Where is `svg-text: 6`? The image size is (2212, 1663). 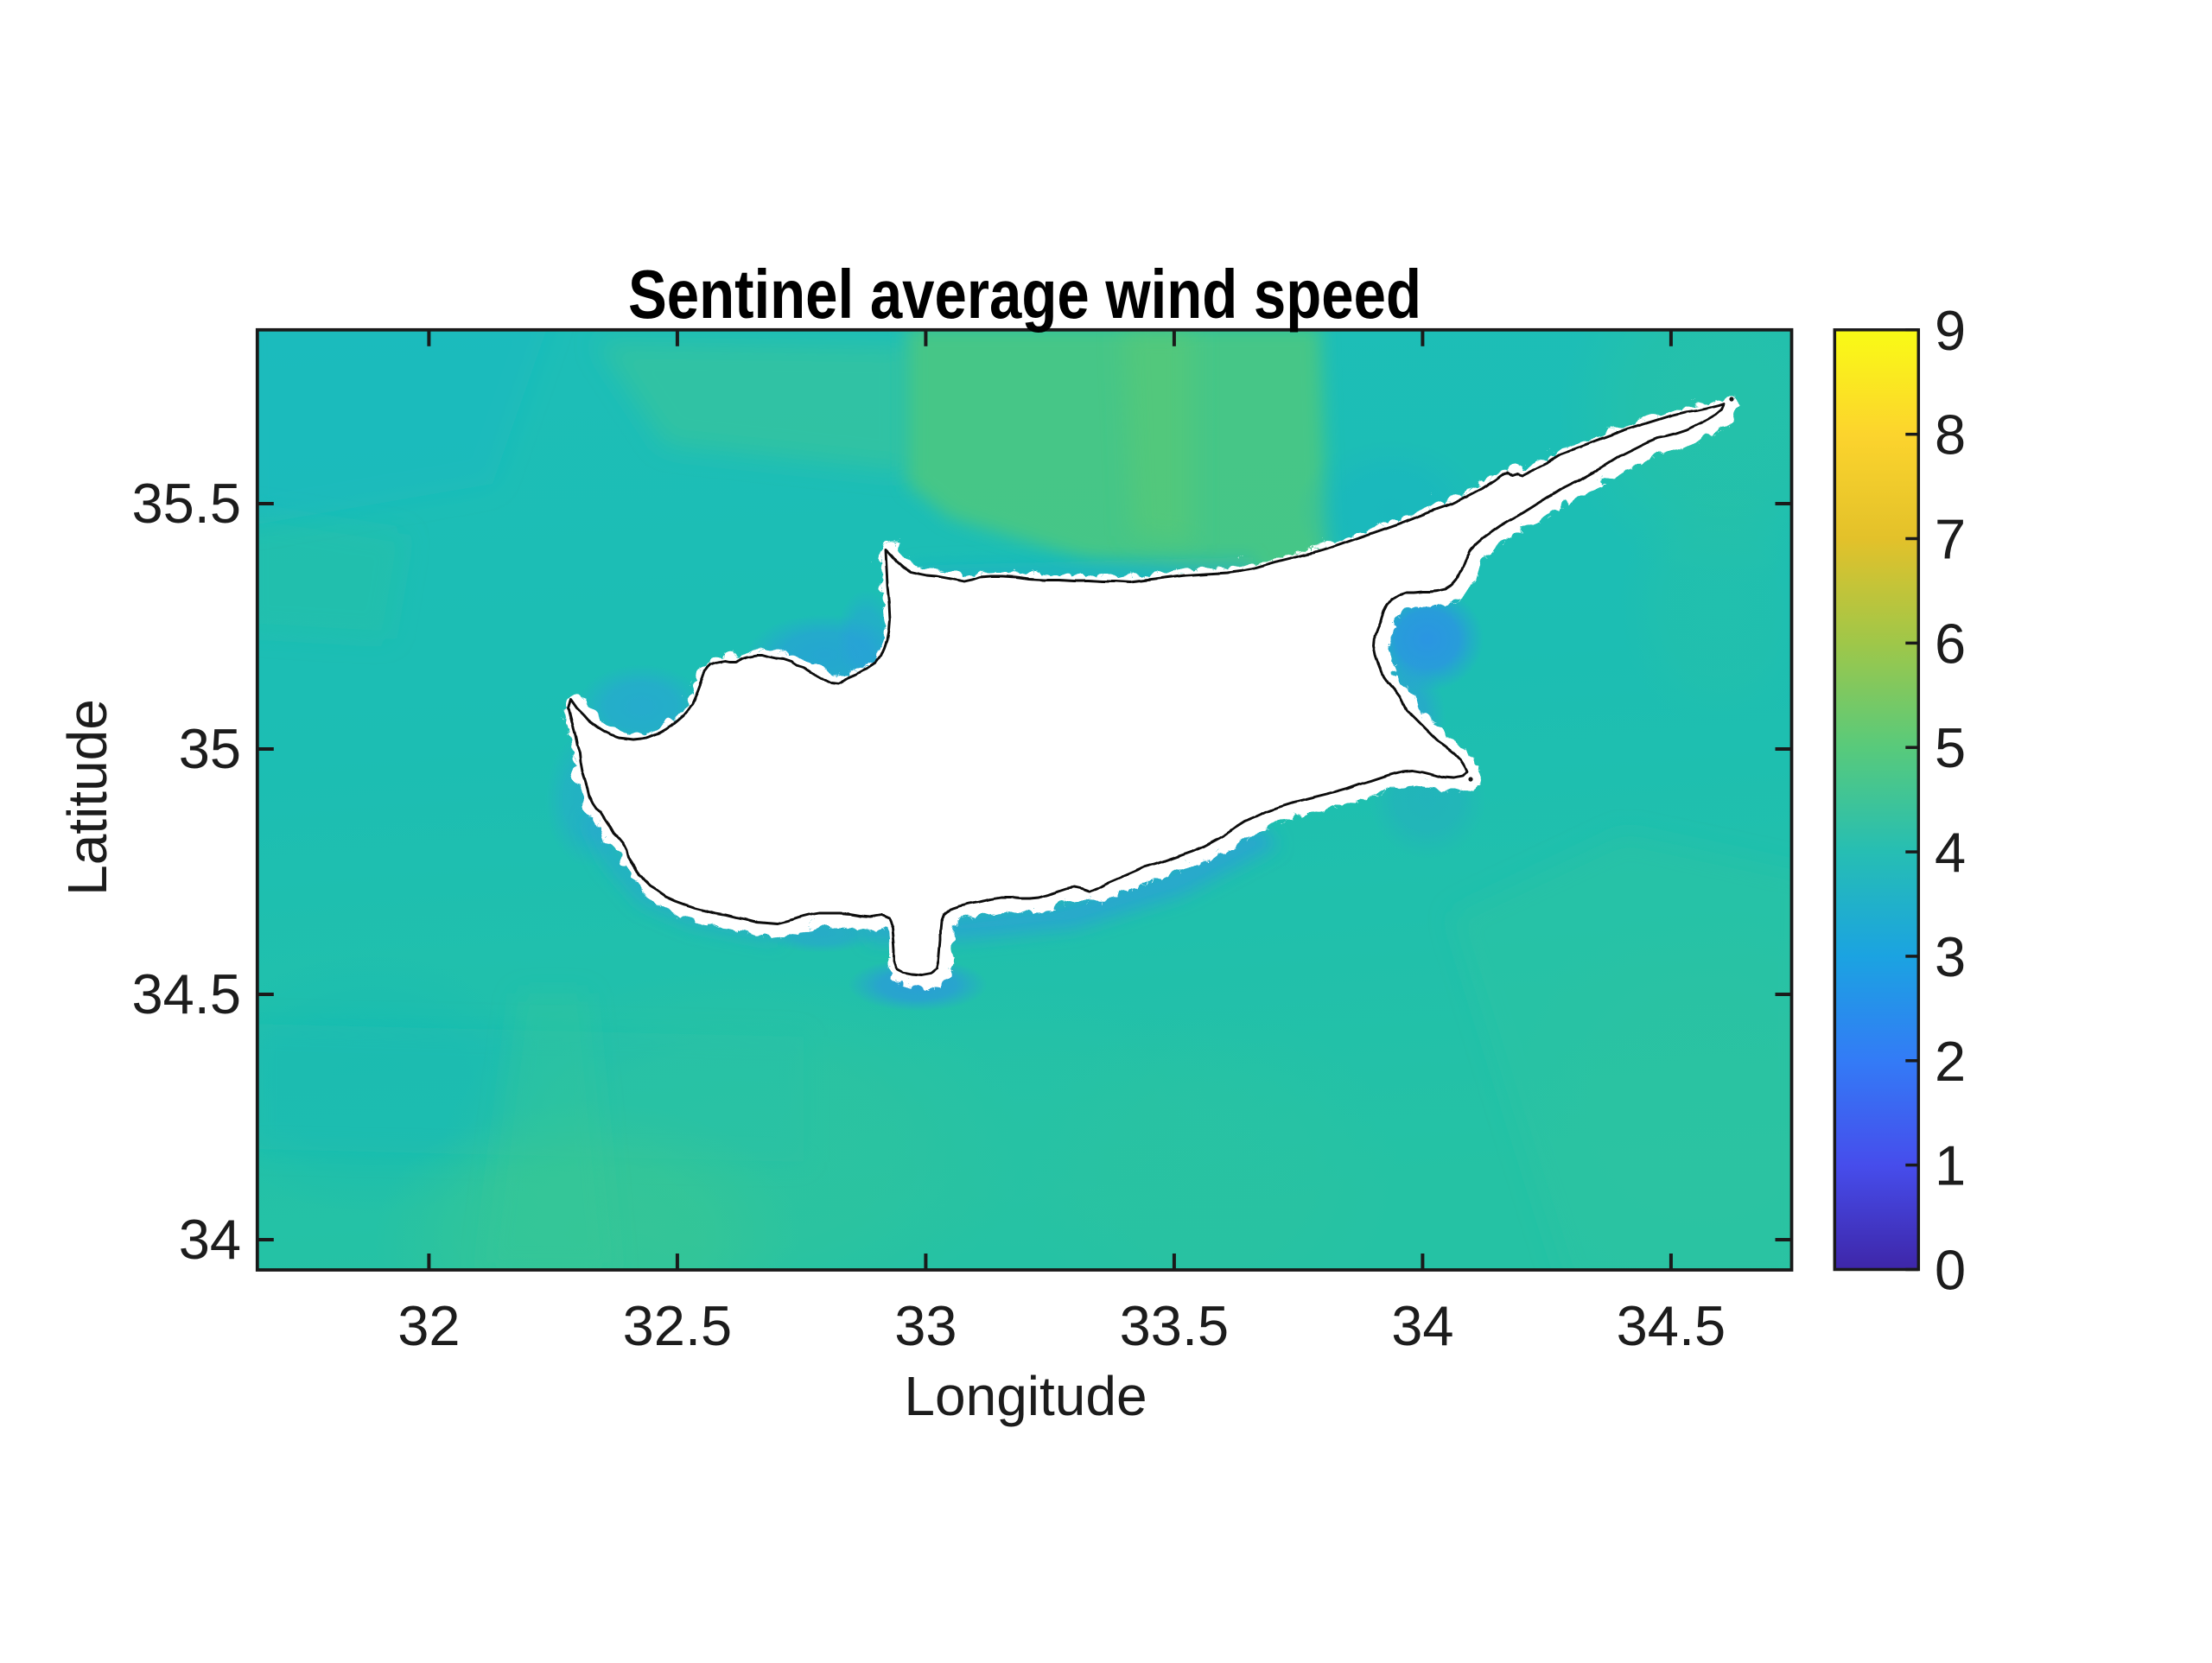 svg-text: 6 is located at coordinates (1951, 643).